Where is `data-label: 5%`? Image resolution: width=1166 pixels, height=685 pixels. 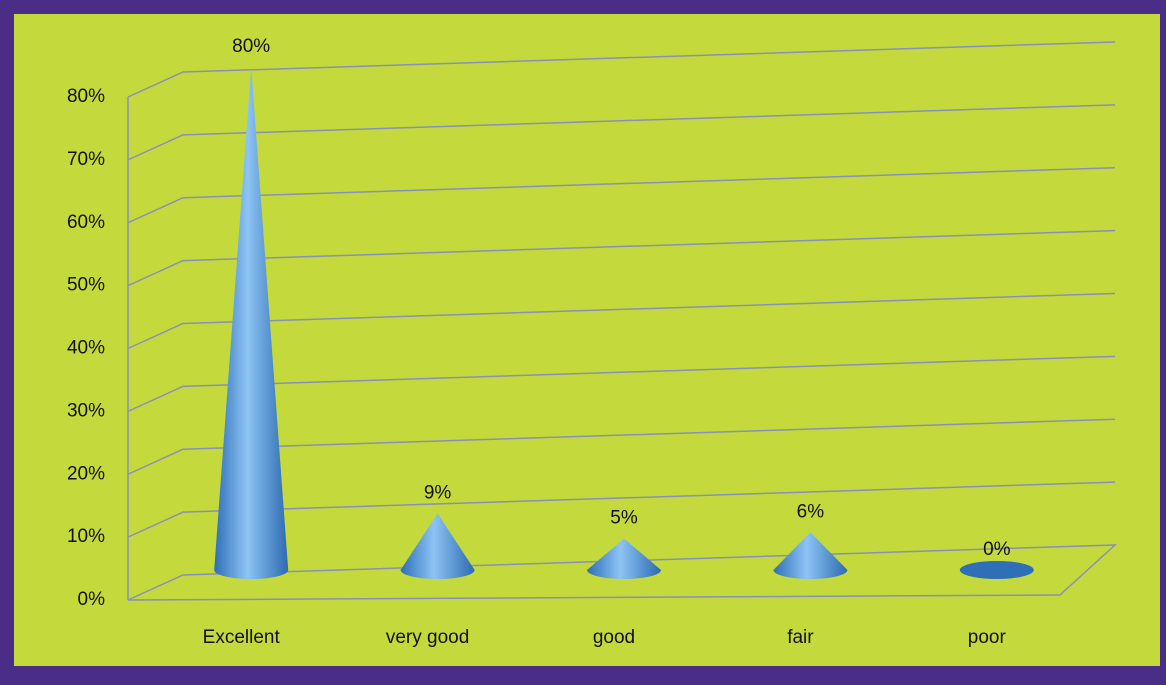 data-label: 5% is located at coordinates (624, 518).